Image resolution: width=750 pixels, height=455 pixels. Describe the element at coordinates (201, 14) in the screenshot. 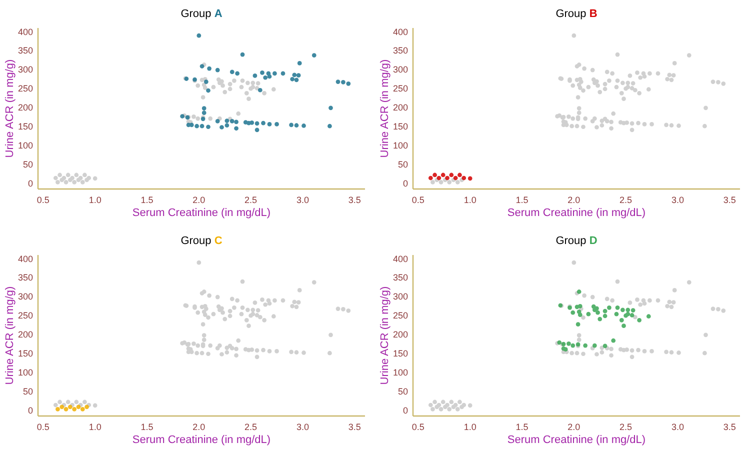

I see `chart-title: Group A` at that location.